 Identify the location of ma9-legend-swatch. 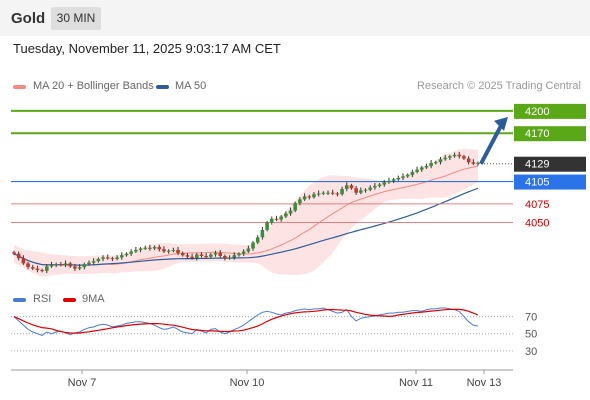
(69, 300).